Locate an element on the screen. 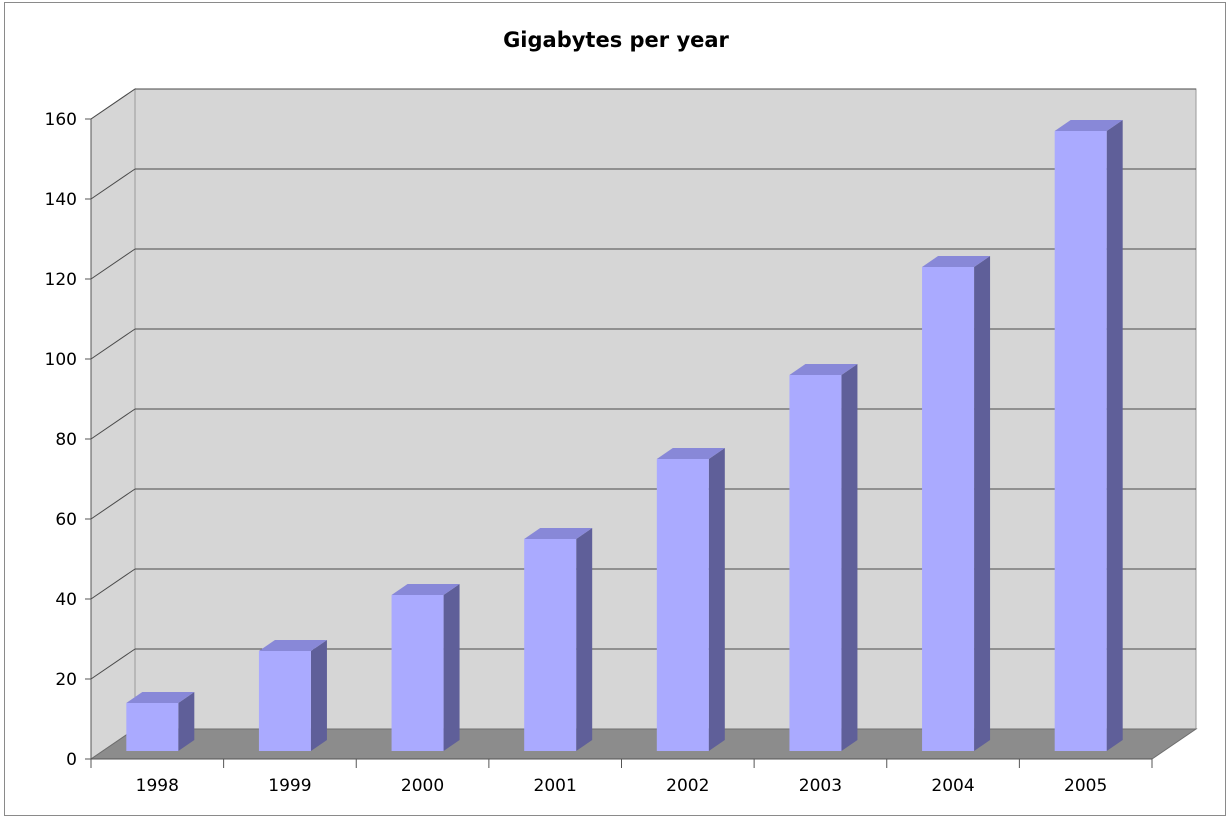  x-tick-label: 2001 is located at coordinates (555, 786).